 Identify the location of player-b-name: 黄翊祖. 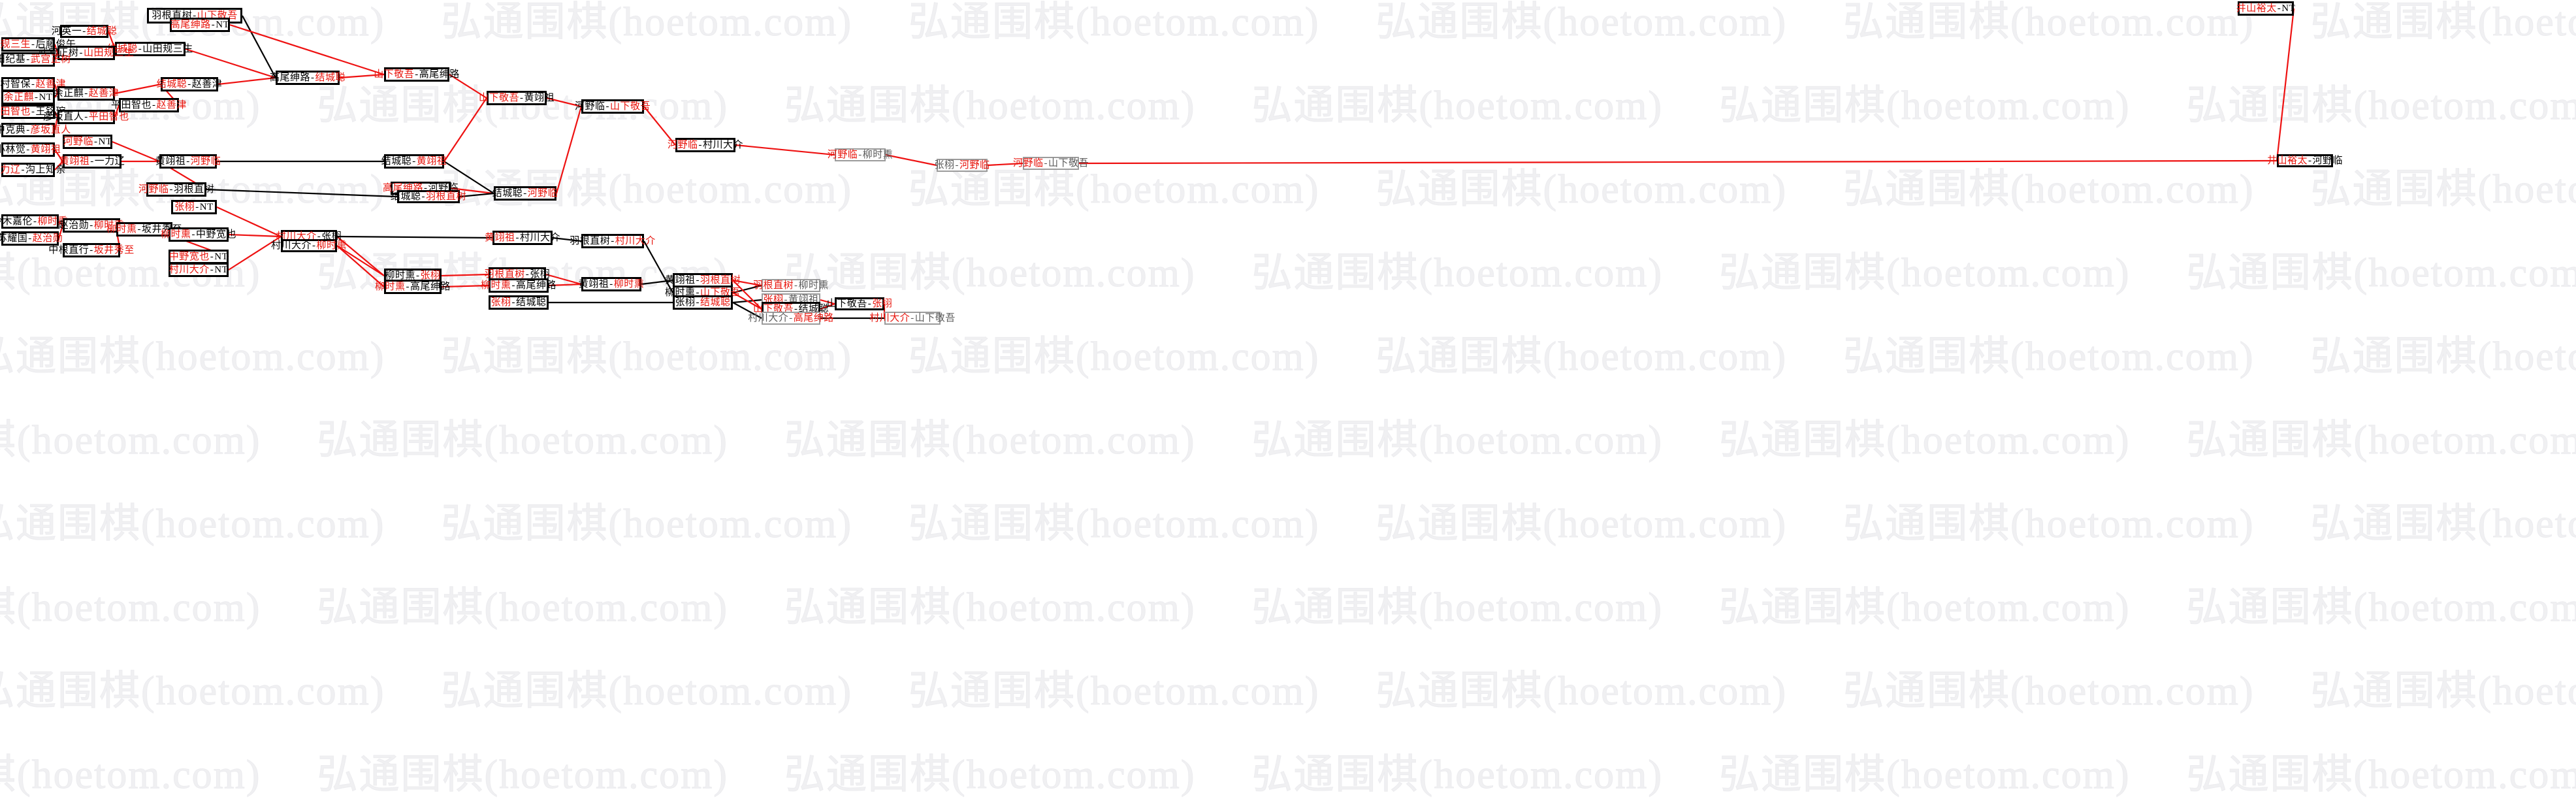
(45, 149).